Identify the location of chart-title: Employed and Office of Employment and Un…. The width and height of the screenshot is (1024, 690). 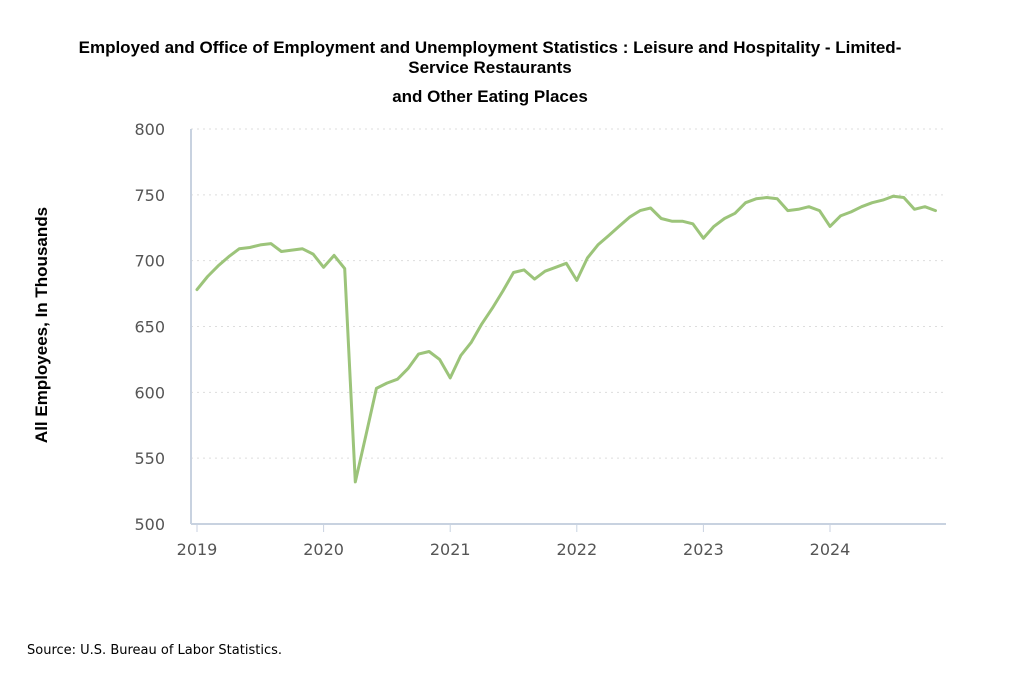
(490, 72).